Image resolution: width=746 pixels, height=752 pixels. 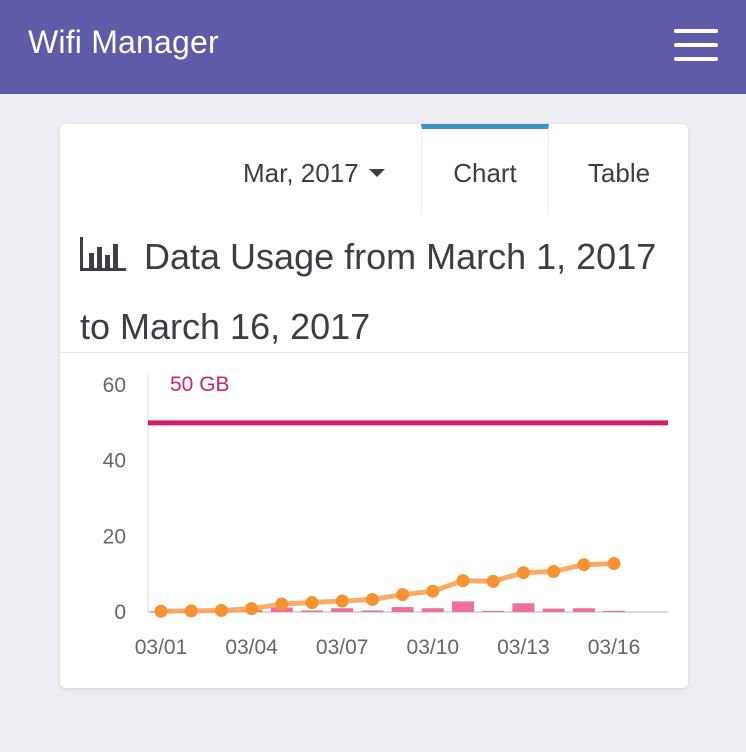 I want to click on y-tick-label: 20, so click(x=114, y=536).